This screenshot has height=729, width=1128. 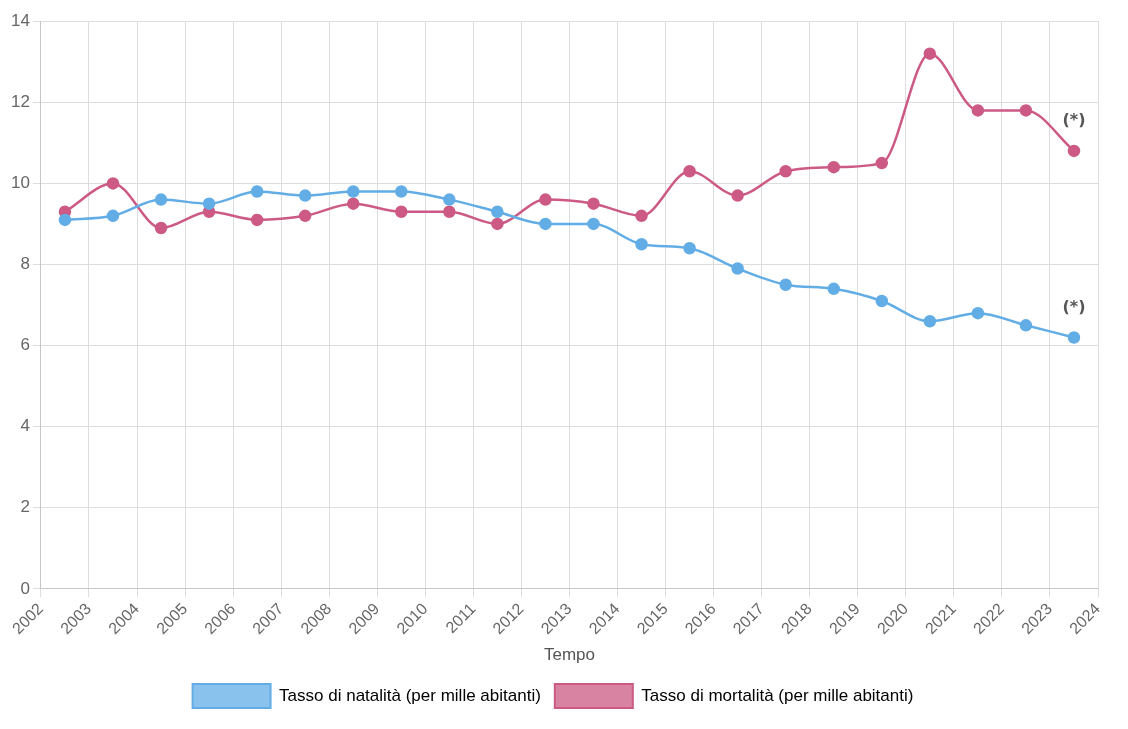 What do you see at coordinates (25, 507) in the screenshot?
I see `y-tick-label: 2` at bounding box center [25, 507].